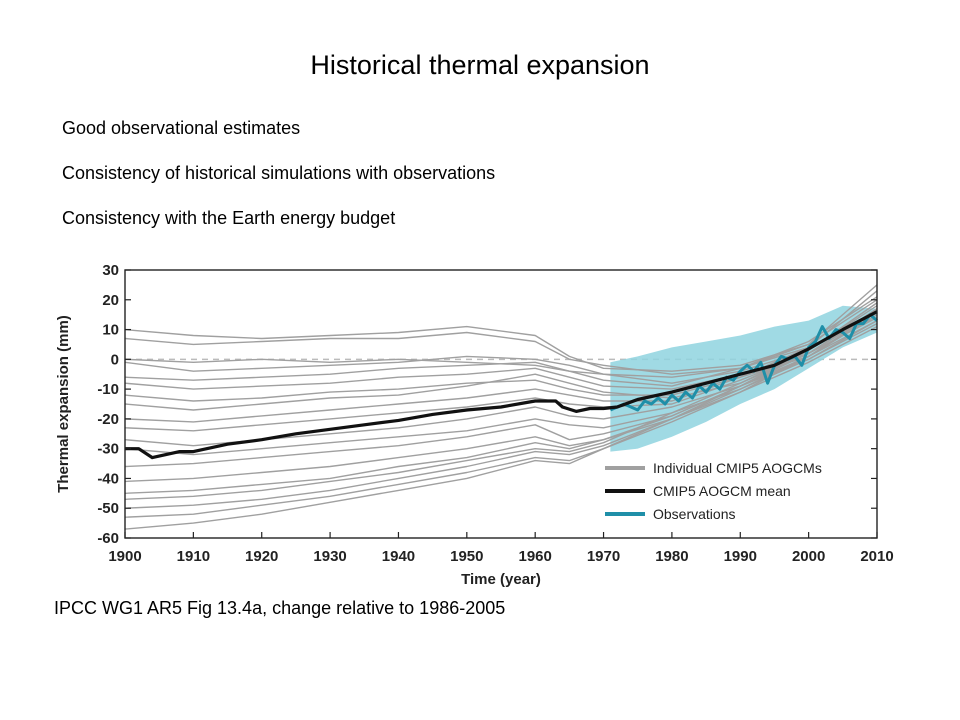 This screenshot has width=960, height=720. Describe the element at coordinates (110, 270) in the screenshot. I see `y-tick-label: 30` at that location.